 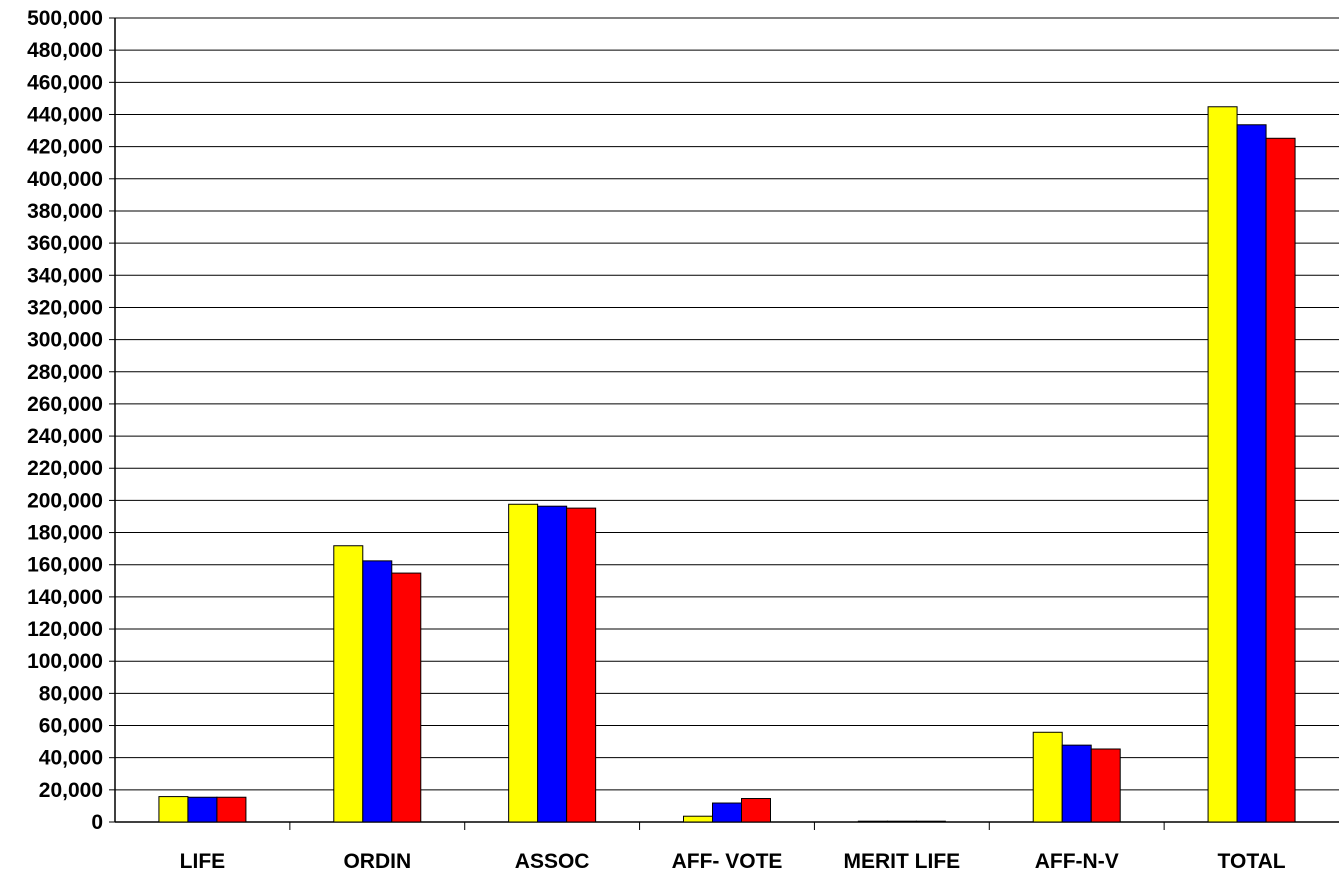 I want to click on y-tick-label: 380,000, so click(x=65, y=211).